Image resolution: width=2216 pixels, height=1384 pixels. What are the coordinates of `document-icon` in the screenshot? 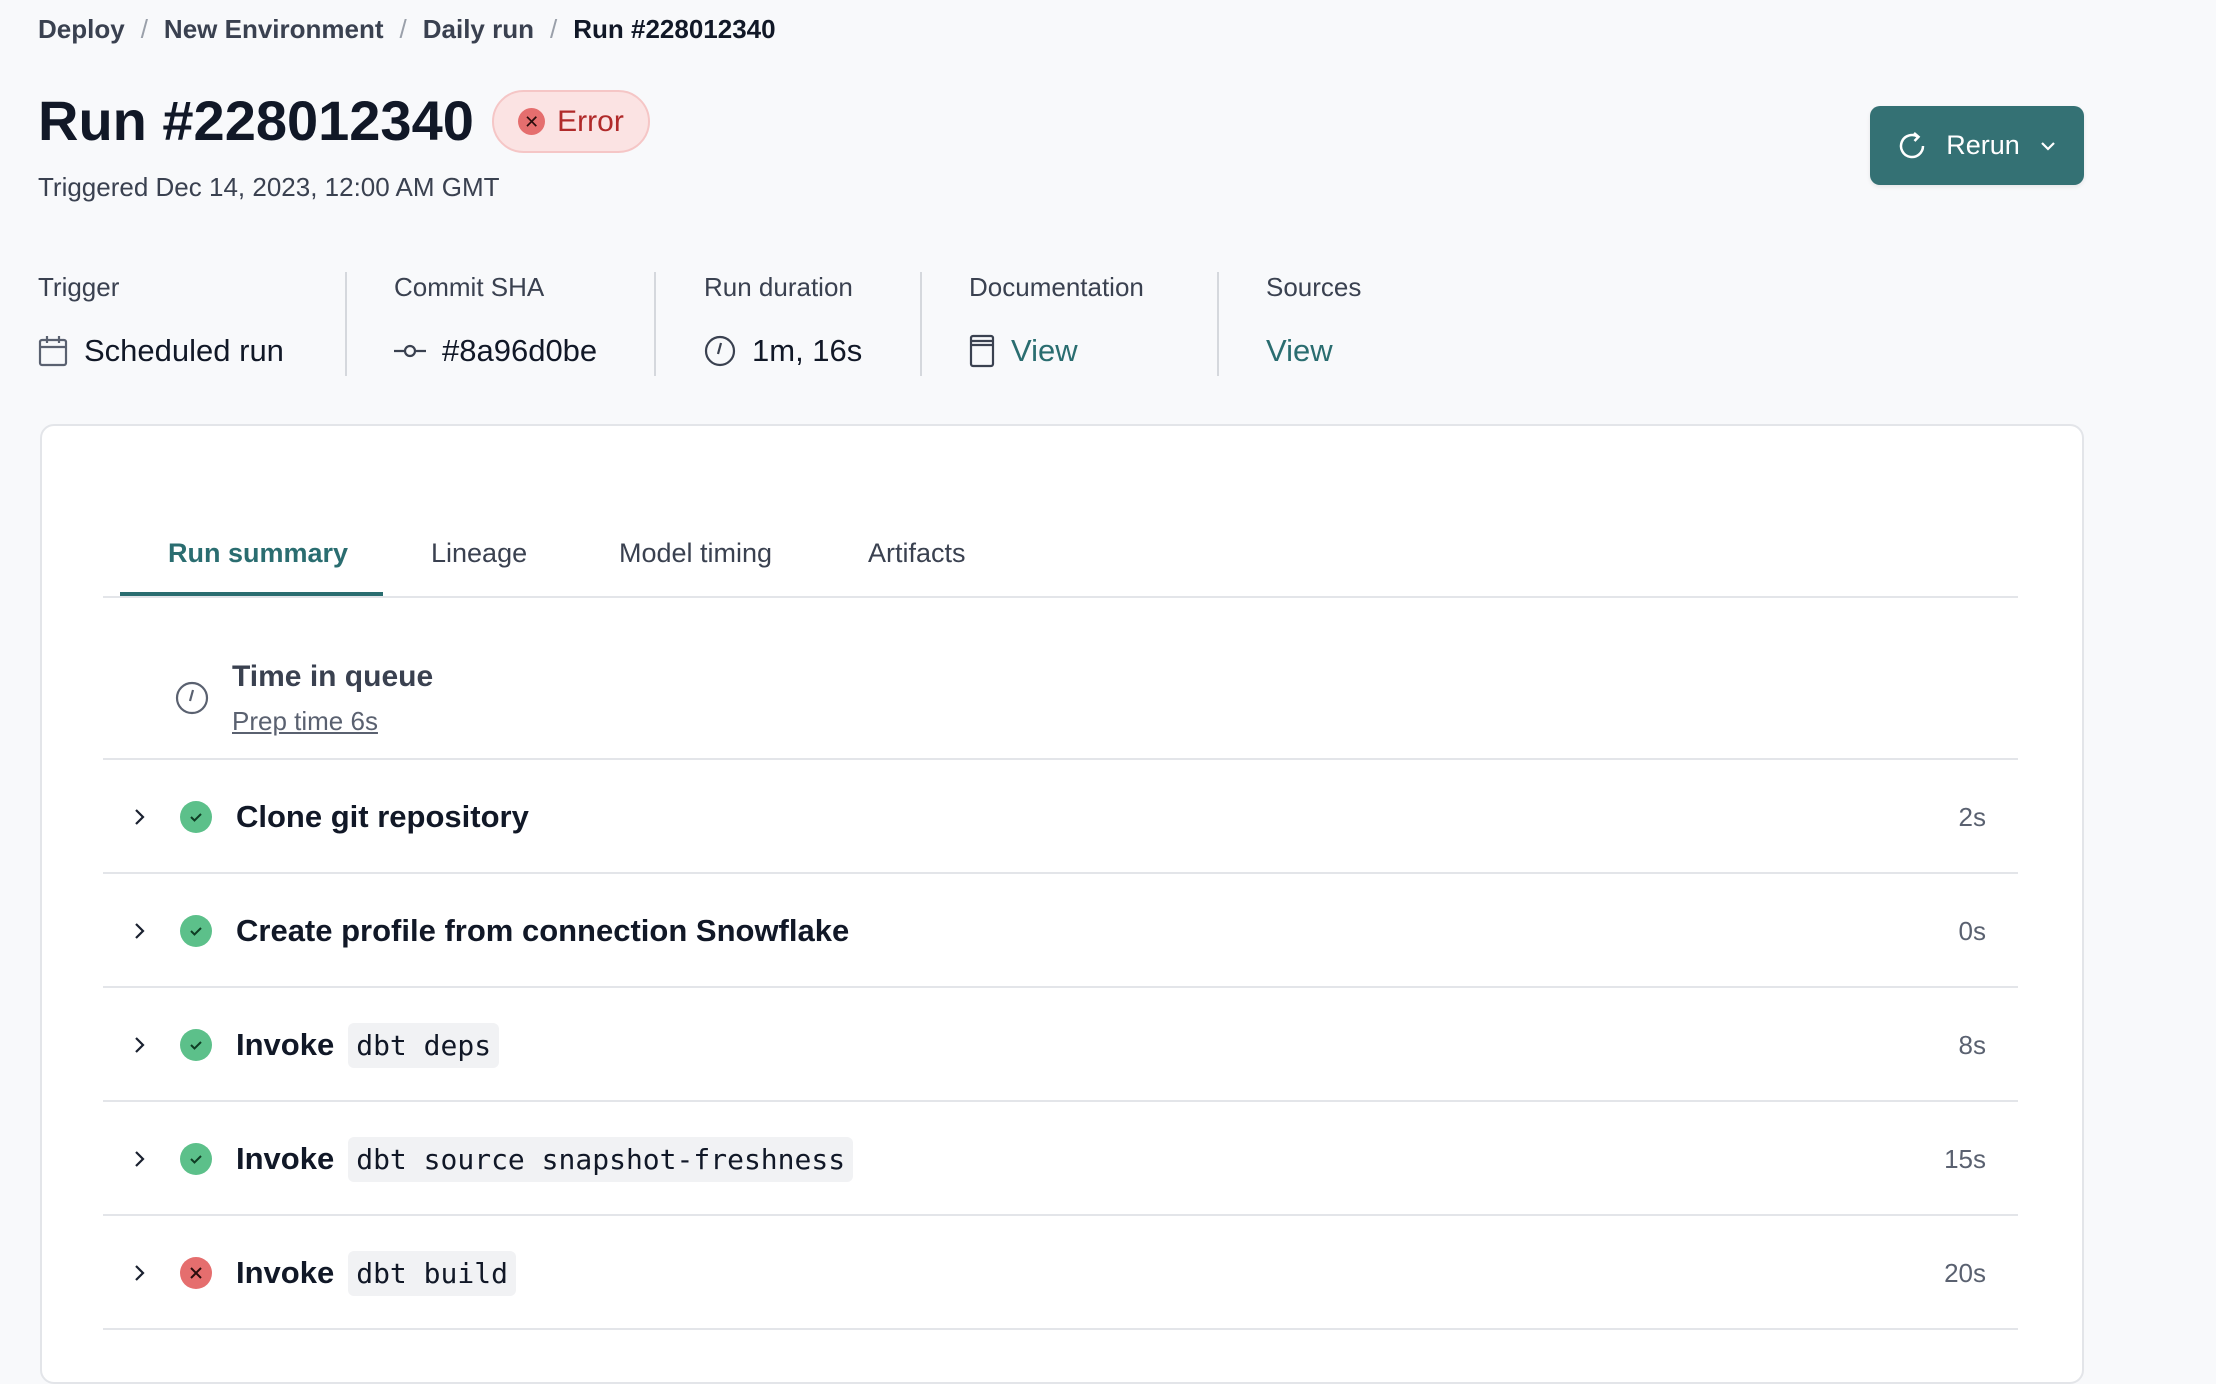 It's located at (982, 351).